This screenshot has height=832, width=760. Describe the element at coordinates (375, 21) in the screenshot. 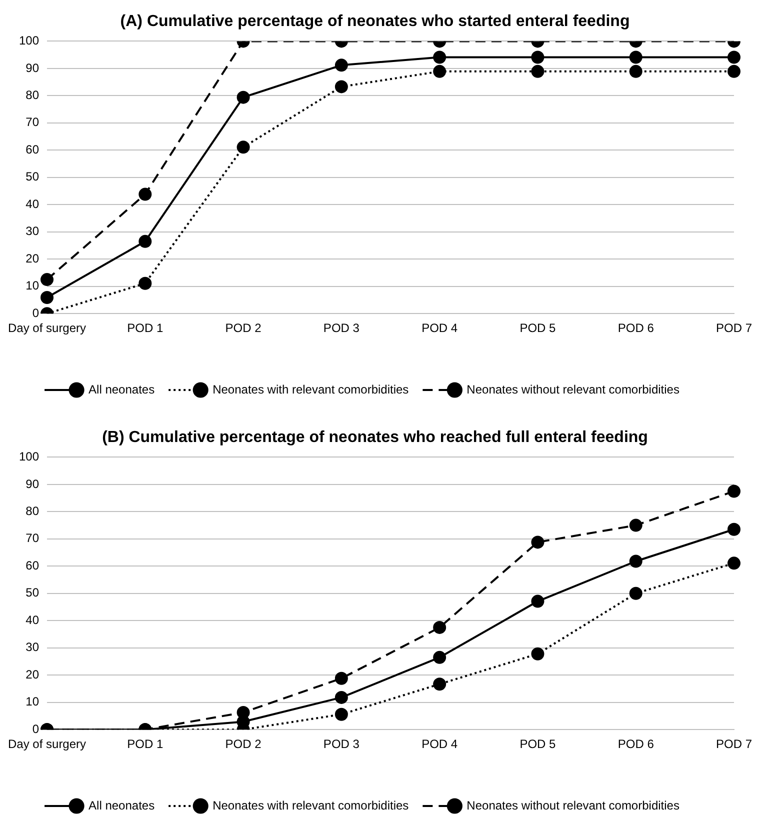

I see `chart-title: (A) Cumulative percentage of neonates who started enteral feeding` at that location.